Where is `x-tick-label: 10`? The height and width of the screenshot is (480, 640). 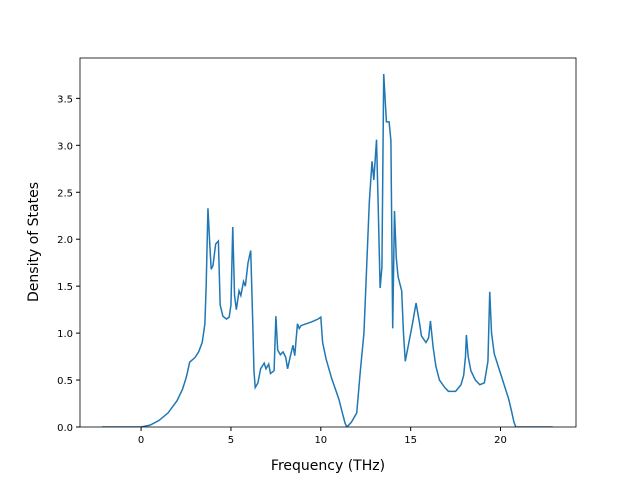
x-tick-label: 10 is located at coordinates (320, 440).